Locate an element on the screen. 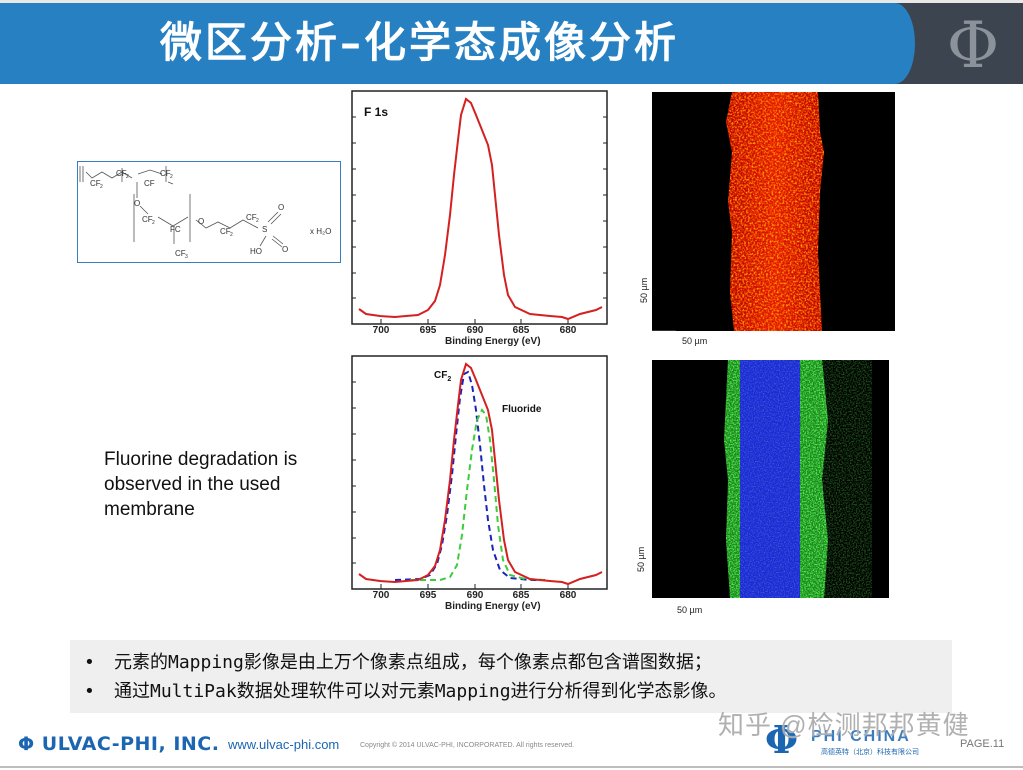  f1s-element-map is located at coordinates (773, 211).